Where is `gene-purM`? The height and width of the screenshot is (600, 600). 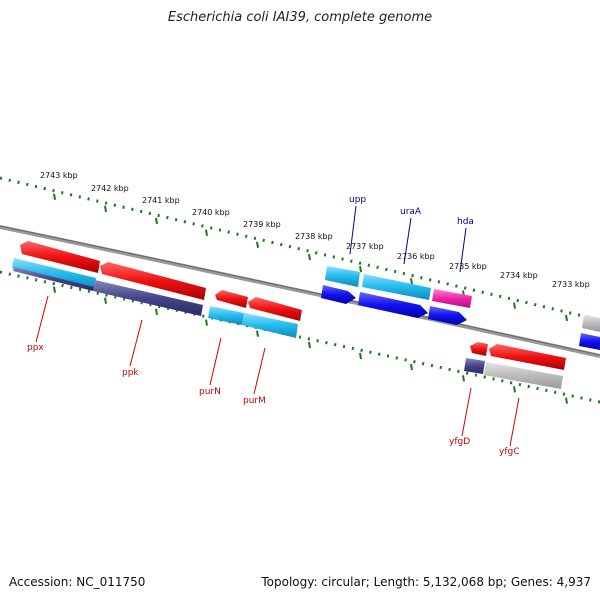 gene-purM is located at coordinates (275, 309).